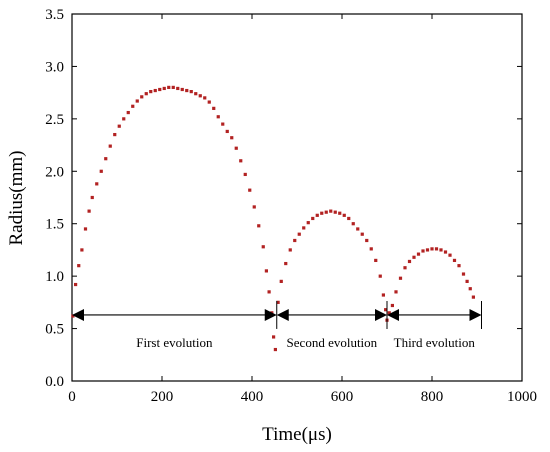  I want to click on x-axis-label: Time(μs), so click(297, 434).